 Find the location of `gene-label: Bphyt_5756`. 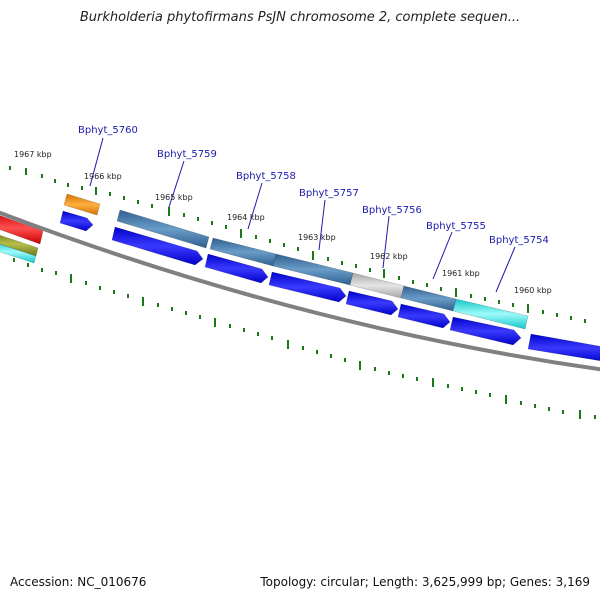

gene-label: Bphyt_5756 is located at coordinates (392, 210).